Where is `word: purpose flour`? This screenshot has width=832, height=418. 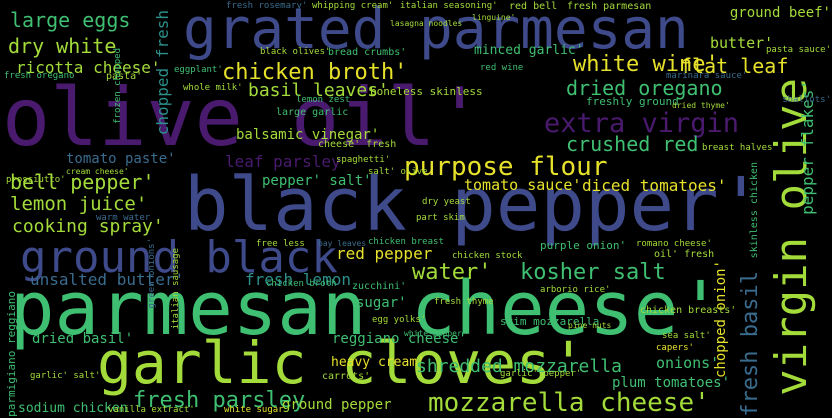 word: purpose flour is located at coordinates (506, 167).